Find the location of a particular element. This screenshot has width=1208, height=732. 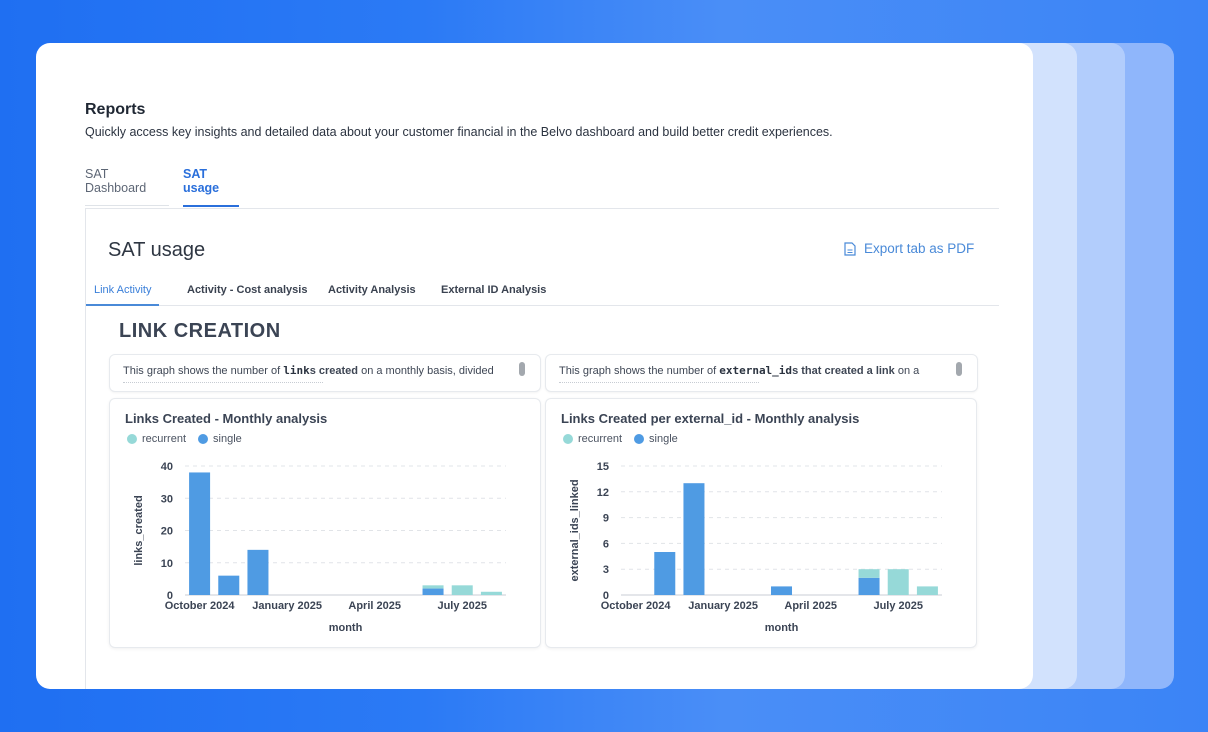

y-tick-label: 15 is located at coordinates (603, 467).